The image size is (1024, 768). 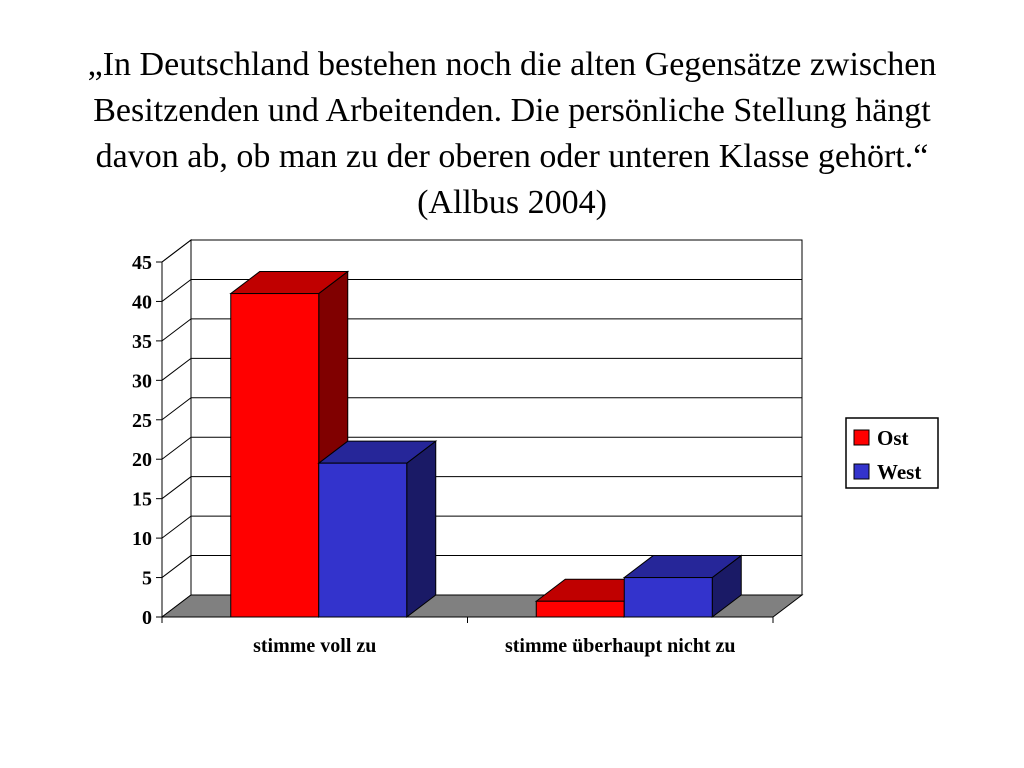 What do you see at coordinates (147, 618) in the screenshot?
I see `y-tick-label: 0` at bounding box center [147, 618].